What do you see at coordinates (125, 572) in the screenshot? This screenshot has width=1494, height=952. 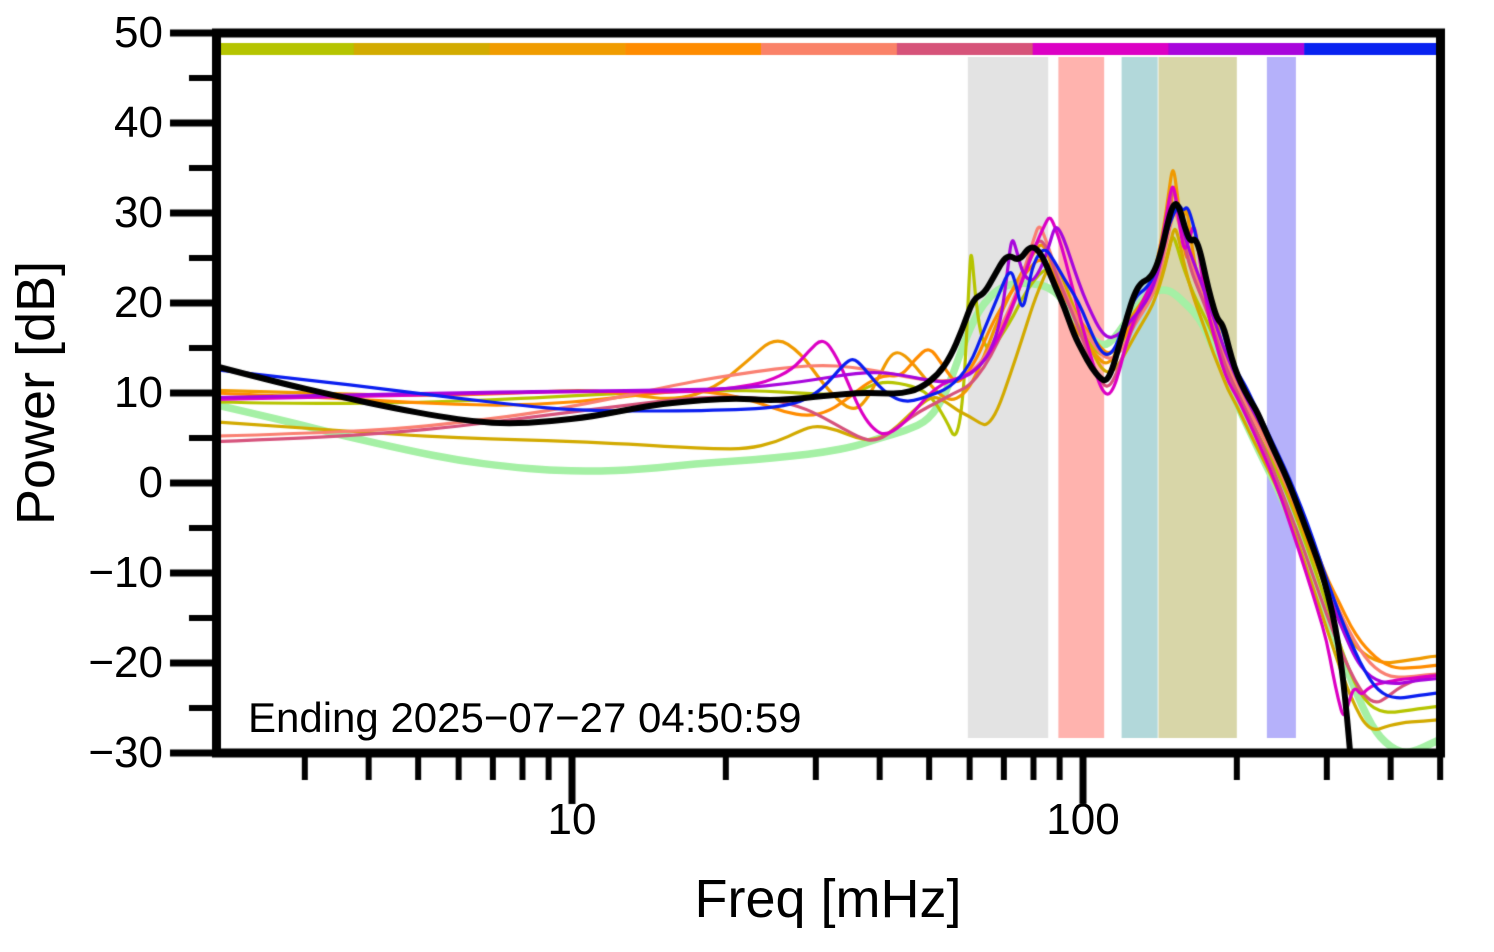 I see `y-tick-label-m10: −10` at bounding box center [125, 572].